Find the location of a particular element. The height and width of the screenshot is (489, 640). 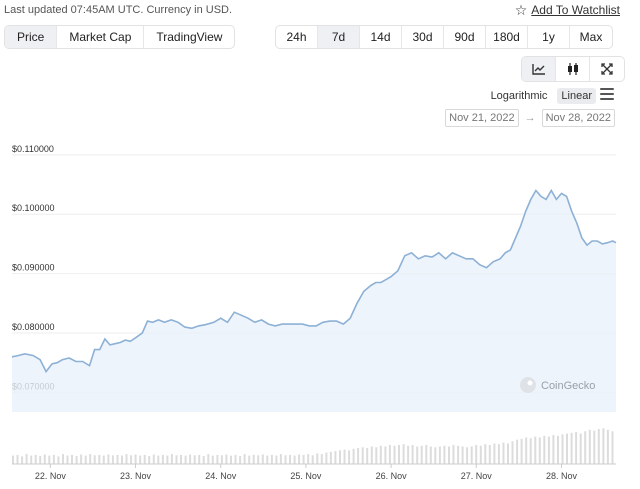

tab-tradingview: TradingView is located at coordinates (189, 37).